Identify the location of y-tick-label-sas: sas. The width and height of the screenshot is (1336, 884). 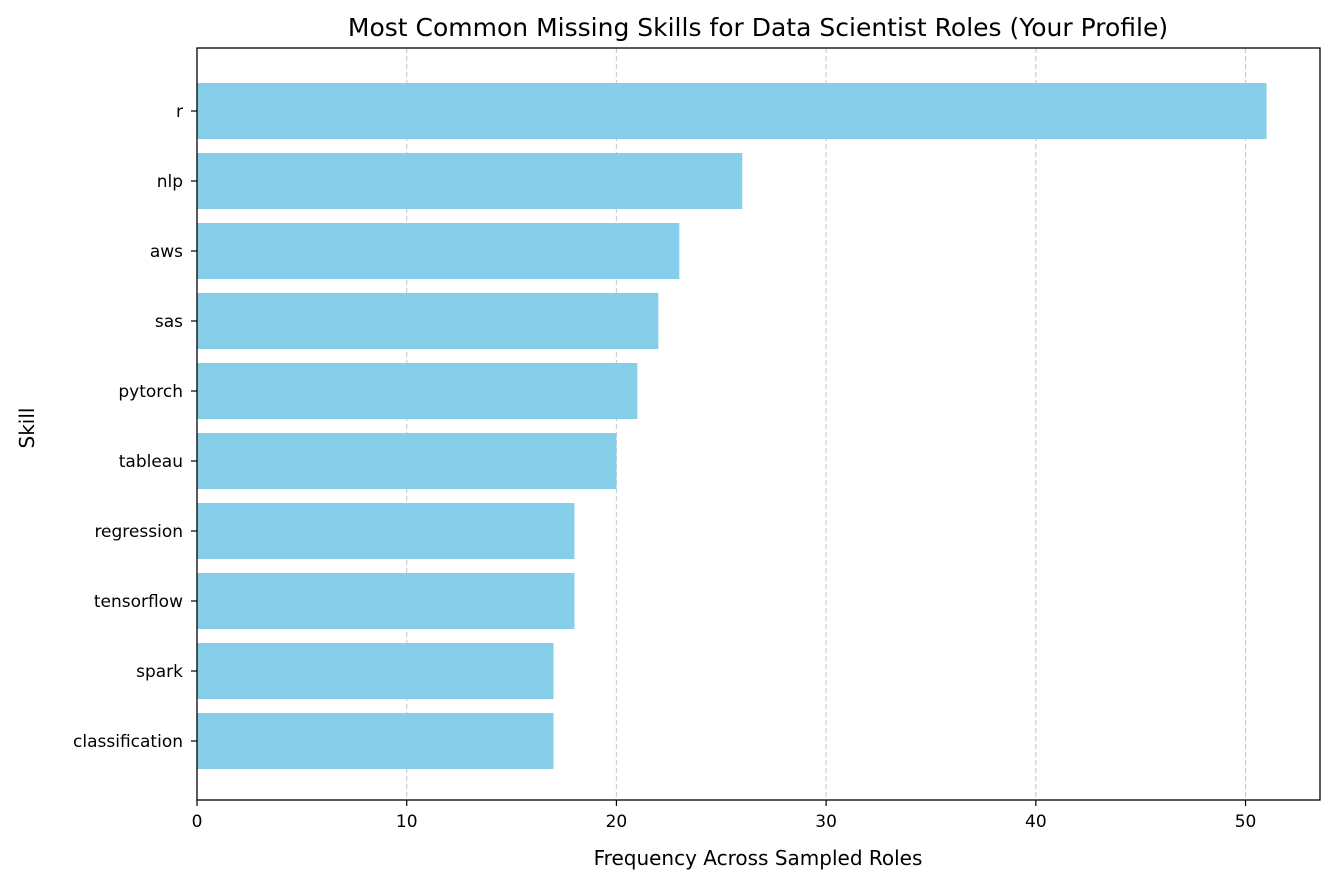
(169, 322).